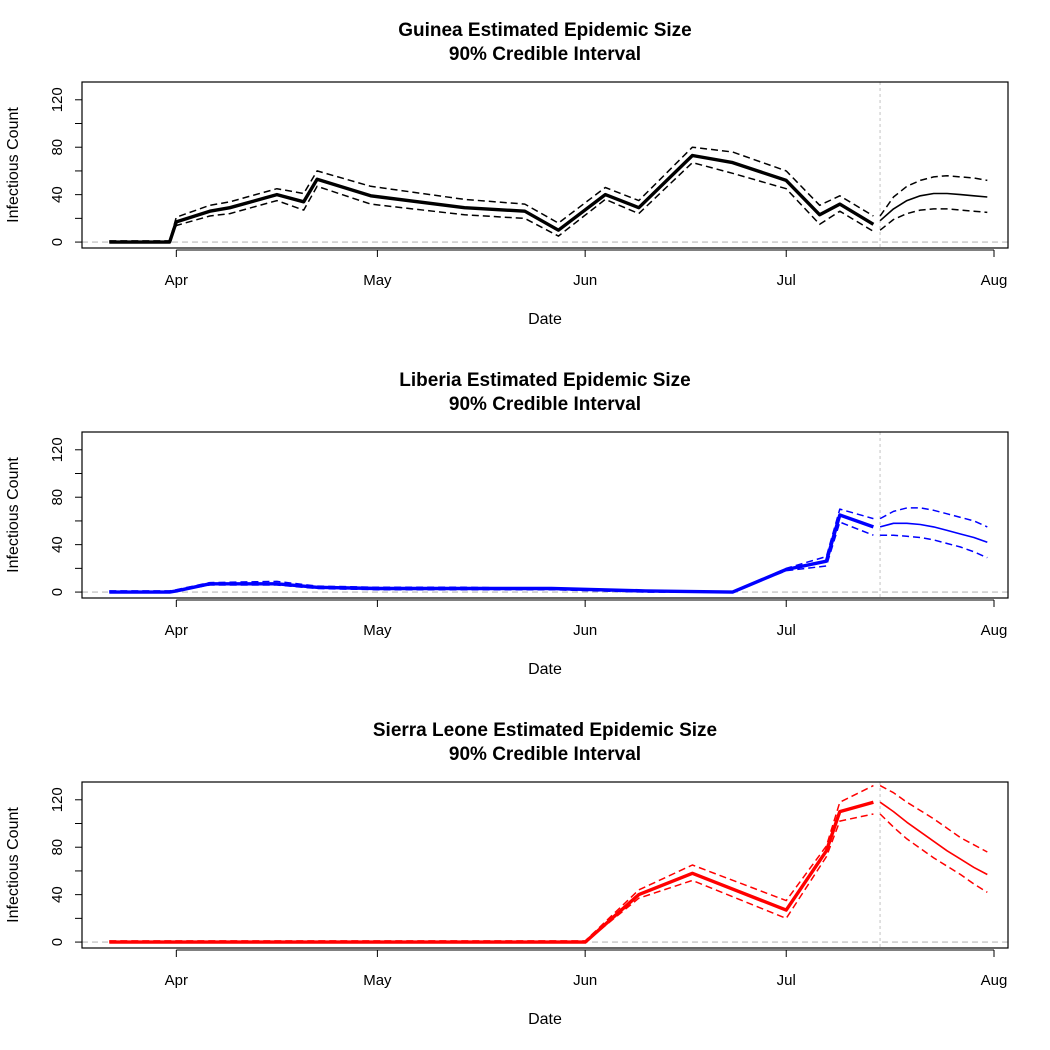  I want to click on fitted-lower-bound-line, so click(491, 202).